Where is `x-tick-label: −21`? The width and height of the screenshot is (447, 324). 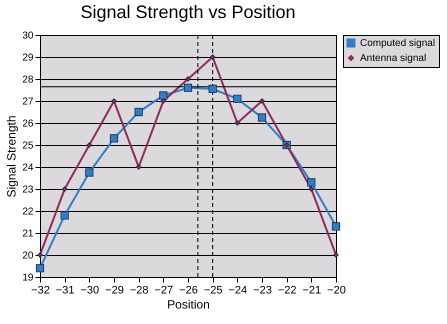
x-tick-label: −21 is located at coordinates (312, 290).